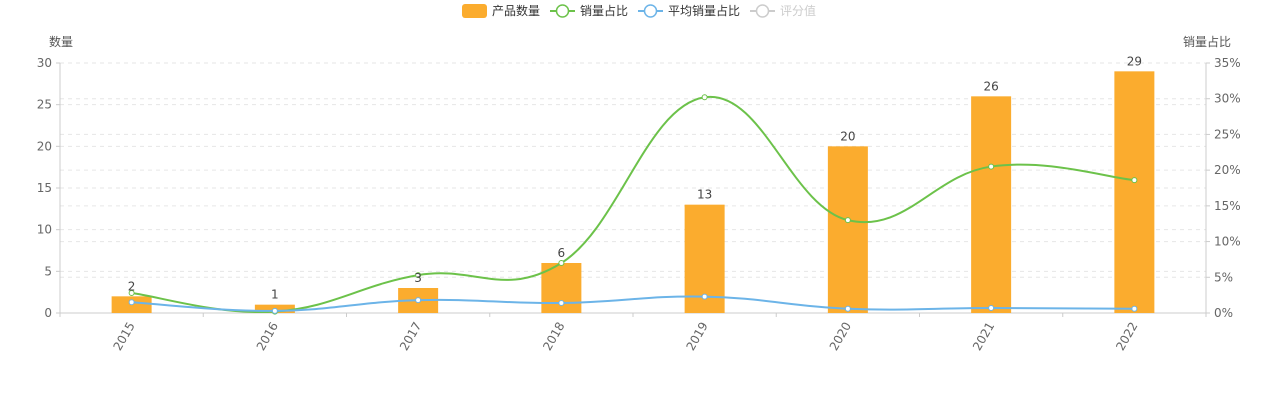  What do you see at coordinates (48, 313) in the screenshot?
I see `y-left-tick-label: 0` at bounding box center [48, 313].